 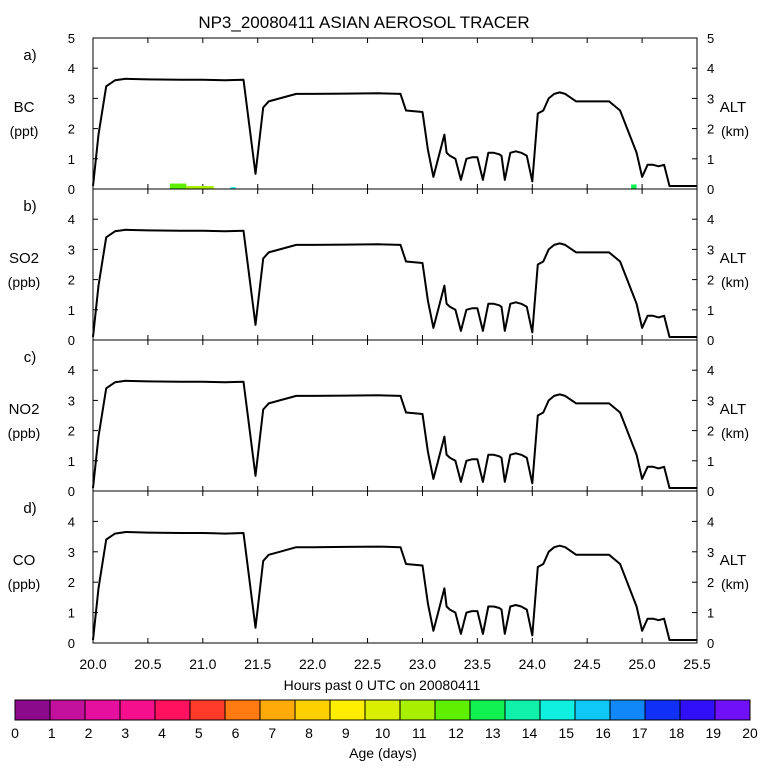 I want to click on x-tick-label: 22.0, so click(x=312, y=664).